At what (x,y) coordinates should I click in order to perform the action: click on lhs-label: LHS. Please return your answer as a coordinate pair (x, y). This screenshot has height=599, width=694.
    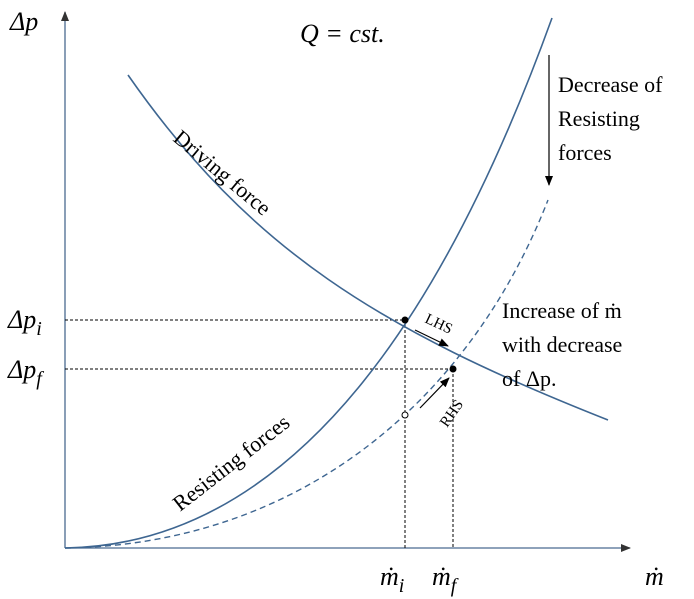
    Looking at the image, I should click on (438, 324).